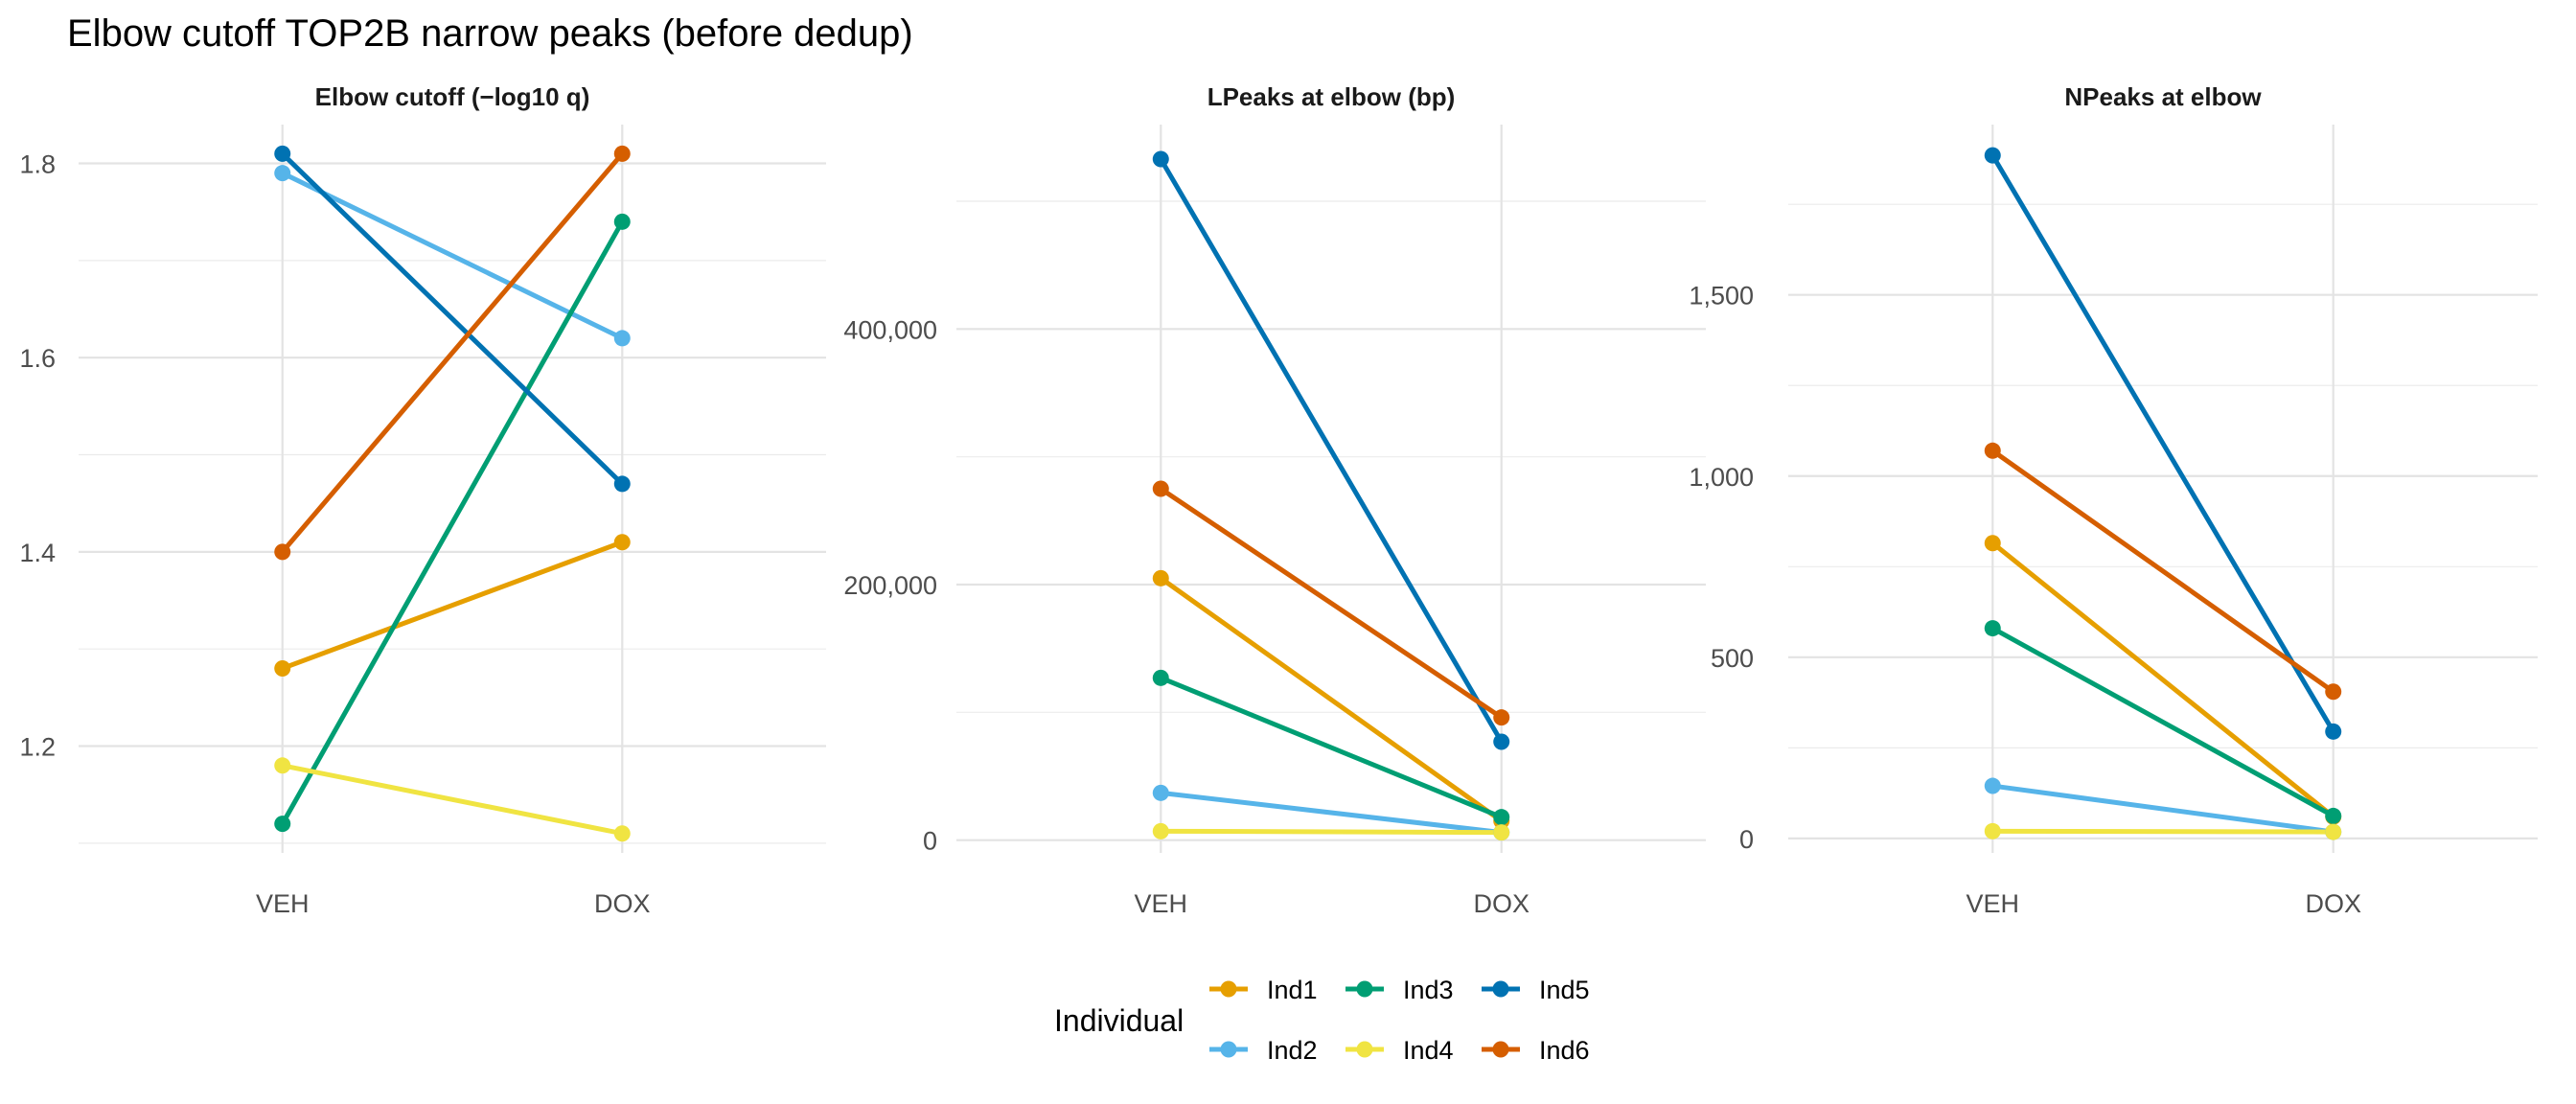 Image resolution: width=2576 pixels, height=1104 pixels. I want to click on y-tick-label: 500, so click(1732, 658).